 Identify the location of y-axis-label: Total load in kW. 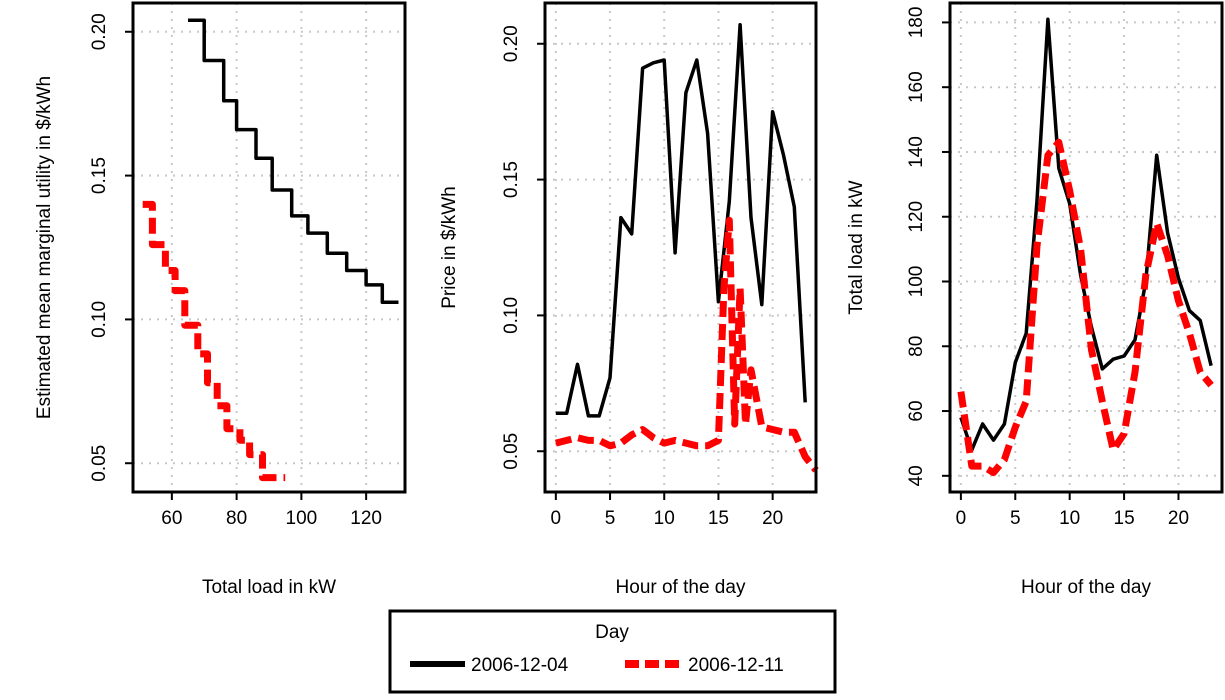
(856, 247).